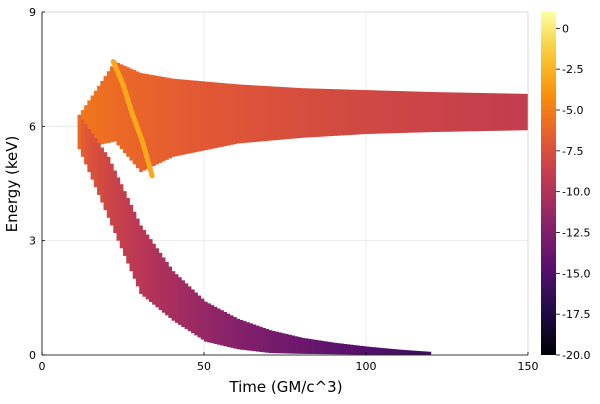 This screenshot has height=404, width=600. Describe the element at coordinates (576, 355) in the screenshot. I see `colorbar-tick-label: -20.0` at that location.